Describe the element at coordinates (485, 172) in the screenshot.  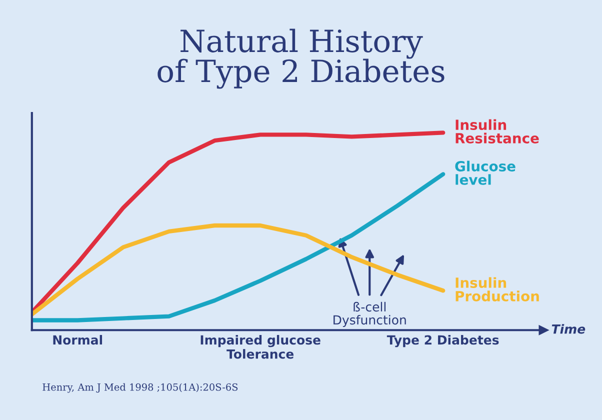
I see `series-label: Glucose level` at that location.